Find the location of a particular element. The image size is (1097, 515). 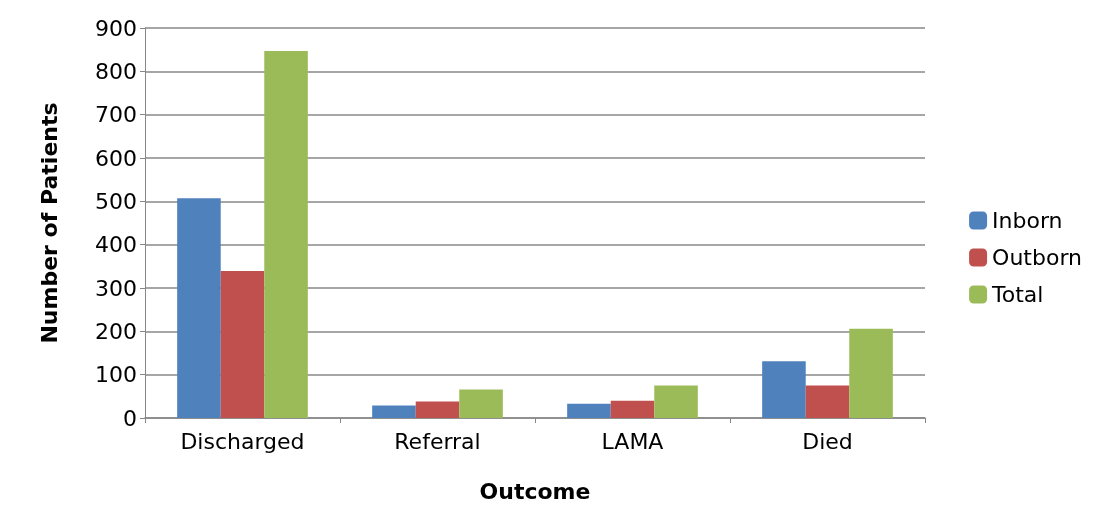

y-tick-label: 900 is located at coordinates (116, 28).